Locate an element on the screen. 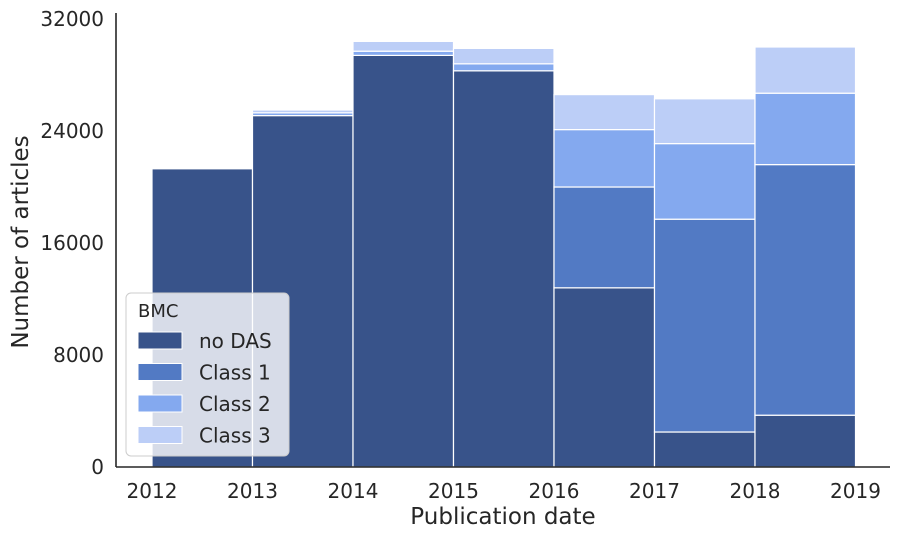 The image size is (900, 539). legend-label: Class 3 is located at coordinates (235, 436).